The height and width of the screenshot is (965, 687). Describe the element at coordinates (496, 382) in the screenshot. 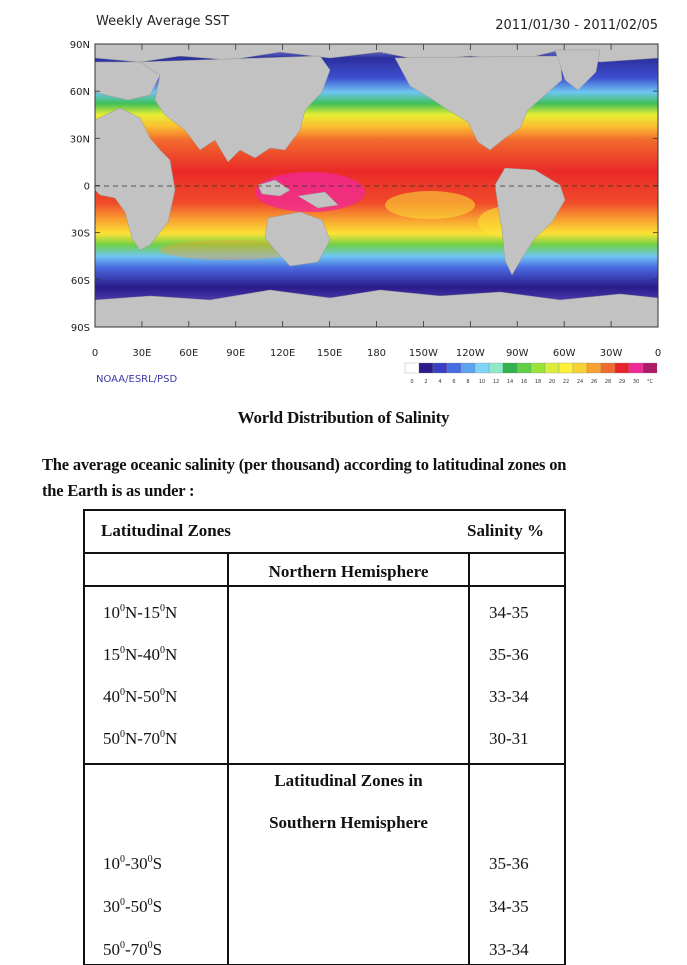

I see `colorbar-tick-label: 12` at that location.